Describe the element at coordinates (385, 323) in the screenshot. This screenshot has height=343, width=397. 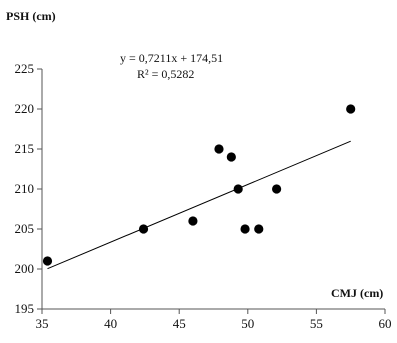
I see `x-tick-label: 60` at that location.